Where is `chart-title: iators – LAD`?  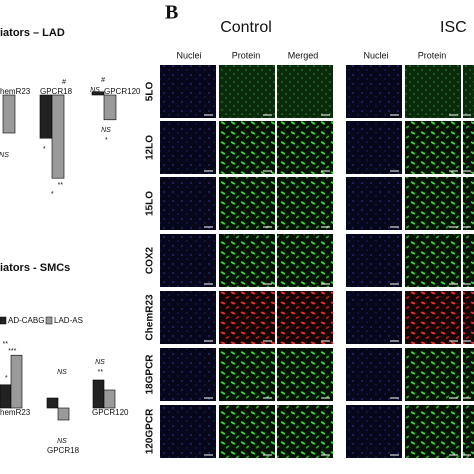 chart-title: iators – LAD is located at coordinates (32, 33).